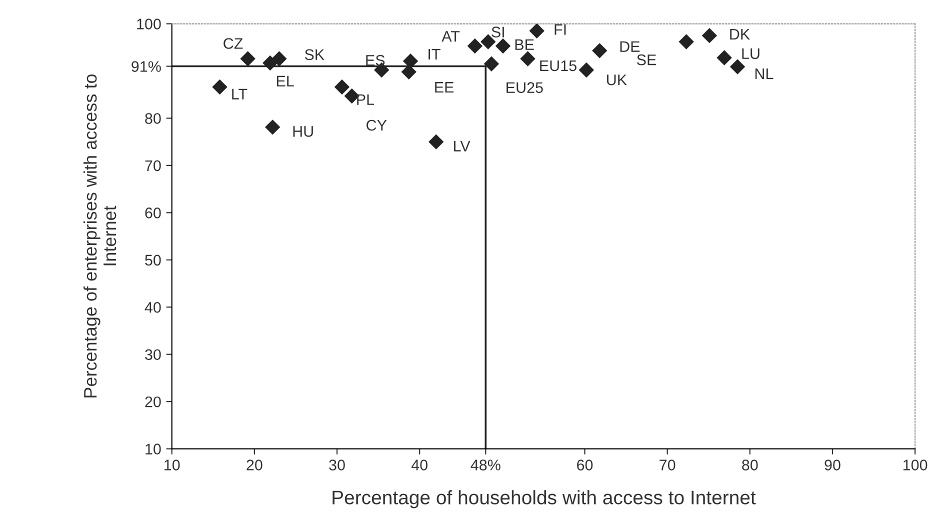  Describe the element at coordinates (764, 74) in the screenshot. I see `annotation: NL` at that location.